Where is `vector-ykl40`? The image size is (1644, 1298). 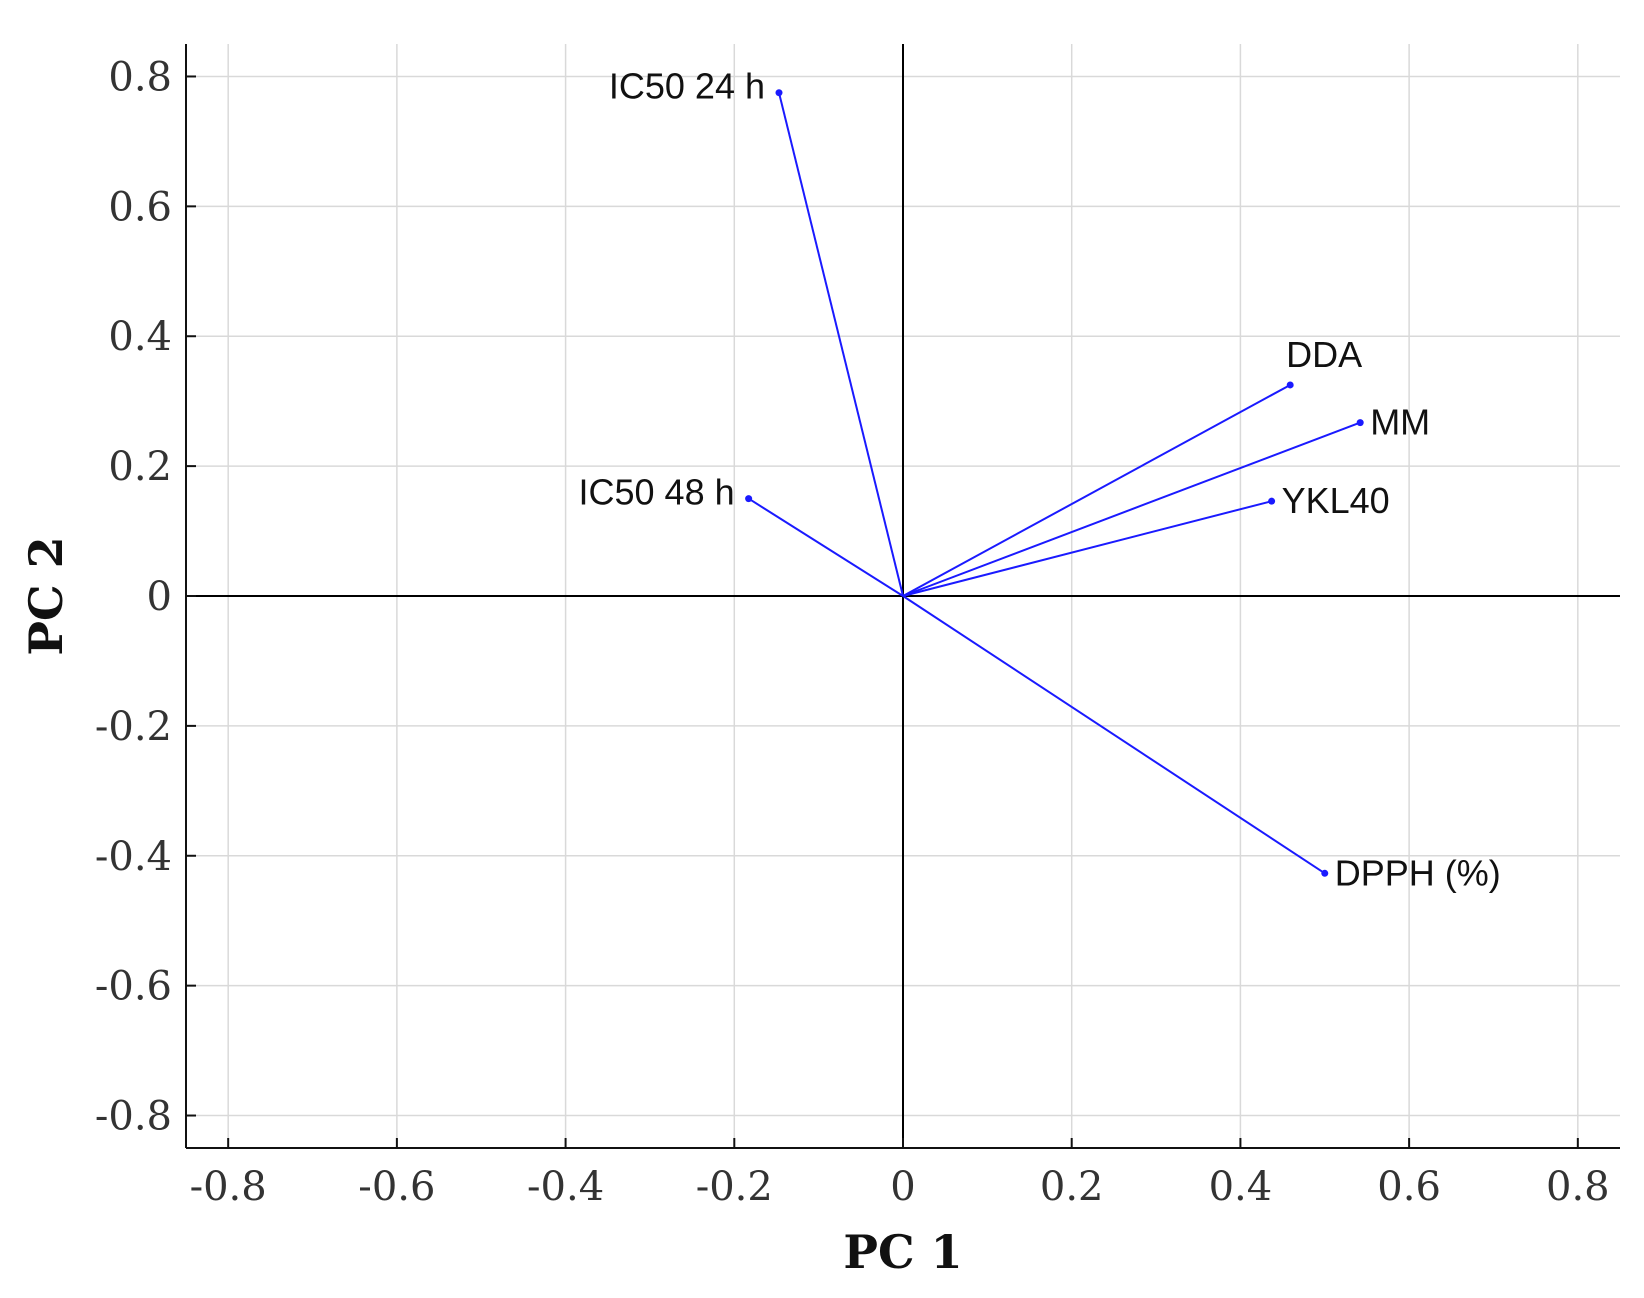 vector-ykl40 is located at coordinates (1087, 548).